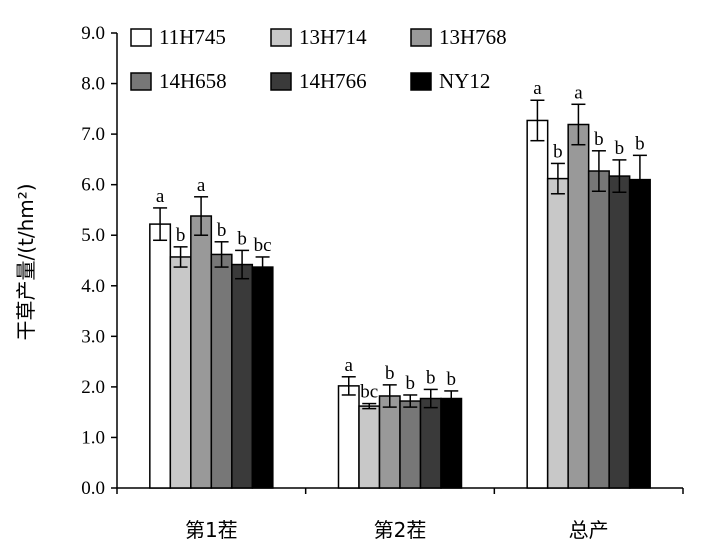 Image resolution: width=708 pixels, height=556 pixels. What do you see at coordinates (193, 81) in the screenshot?
I see `legend-label: 14H658` at bounding box center [193, 81].